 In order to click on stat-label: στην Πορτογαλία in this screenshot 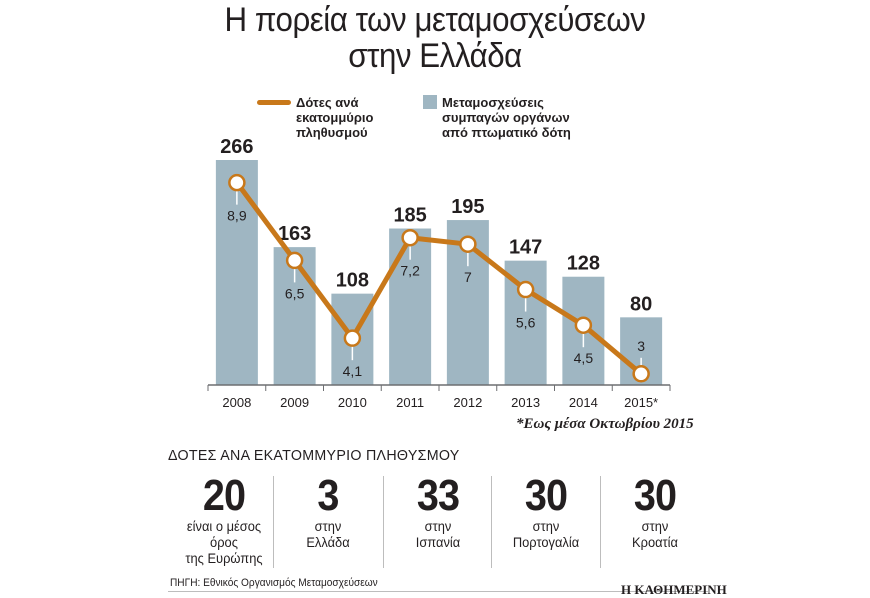, I will do `click(546, 534)`.